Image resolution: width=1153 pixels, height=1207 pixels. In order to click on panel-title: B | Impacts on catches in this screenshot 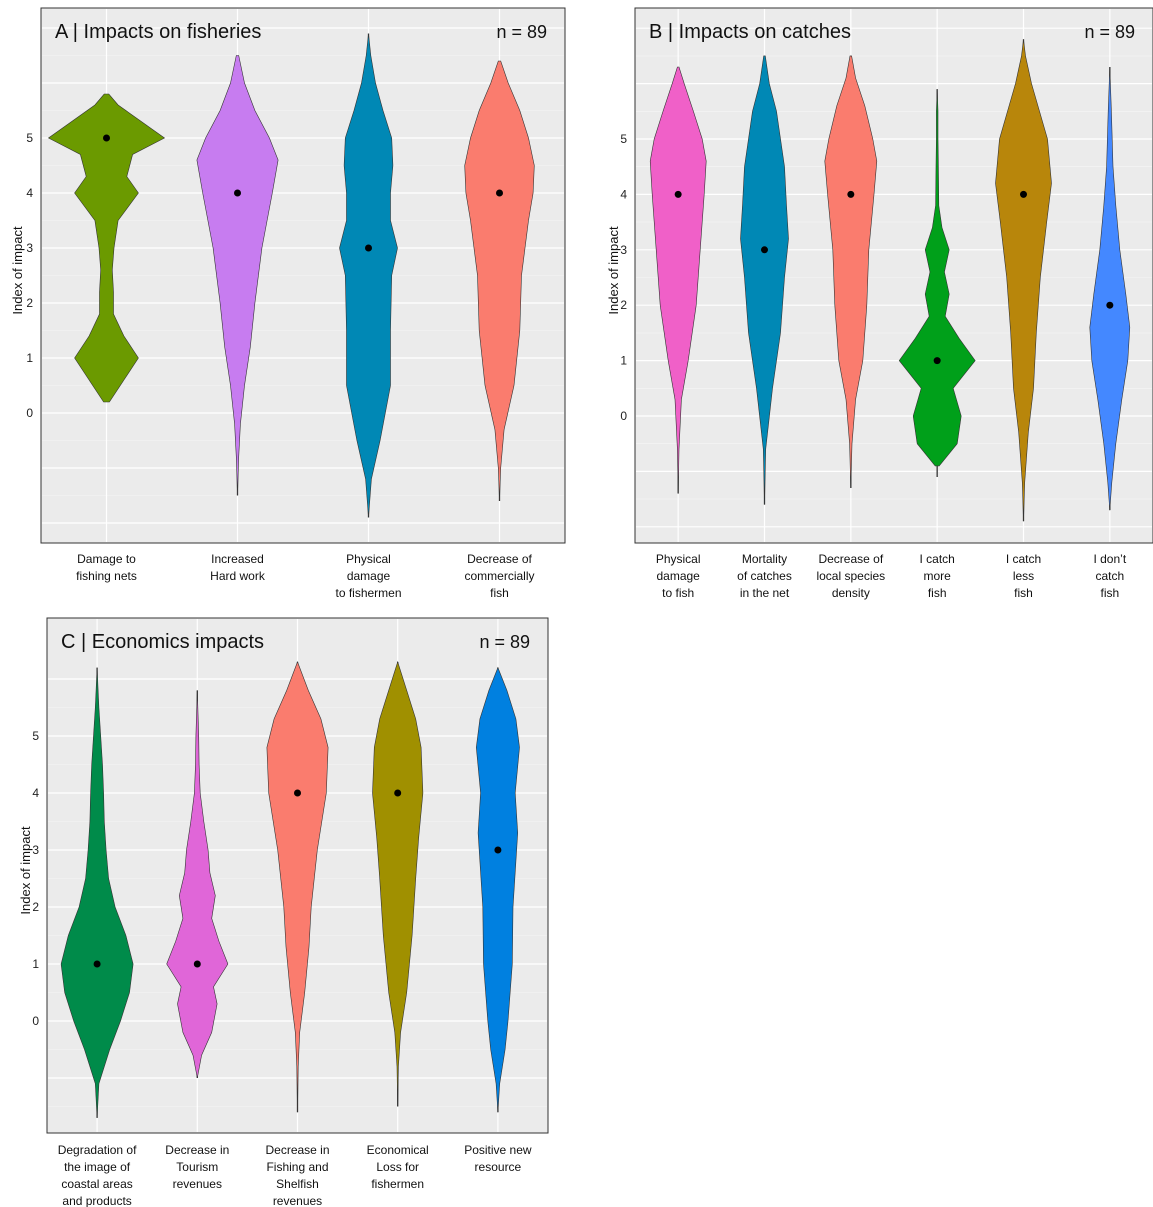, I will do `click(750, 32)`.